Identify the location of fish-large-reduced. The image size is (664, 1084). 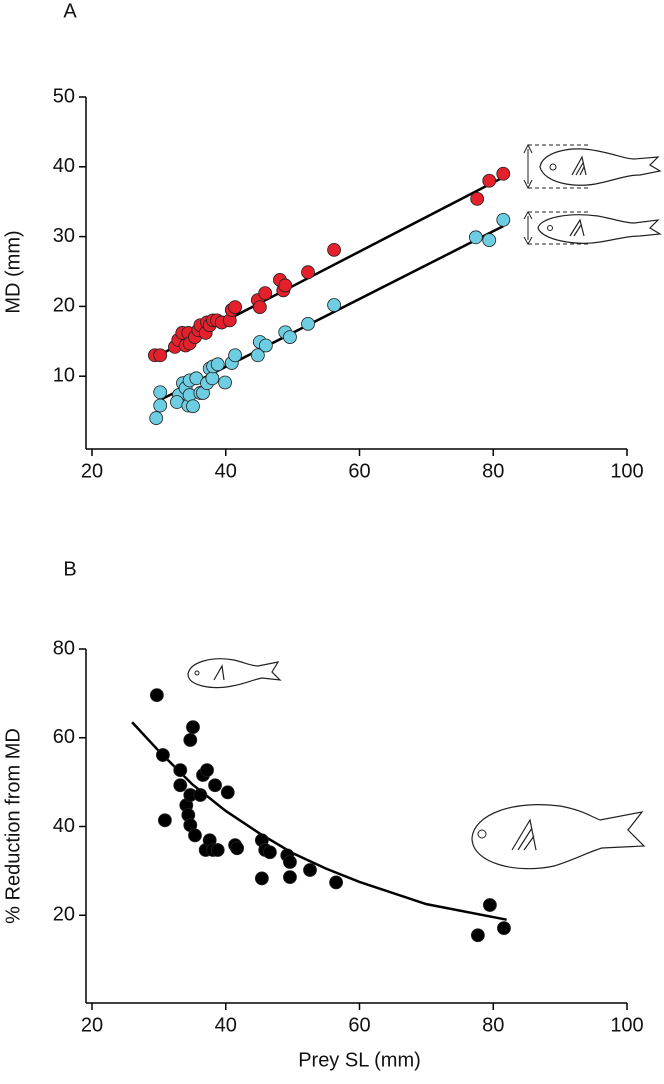
(592, 228).